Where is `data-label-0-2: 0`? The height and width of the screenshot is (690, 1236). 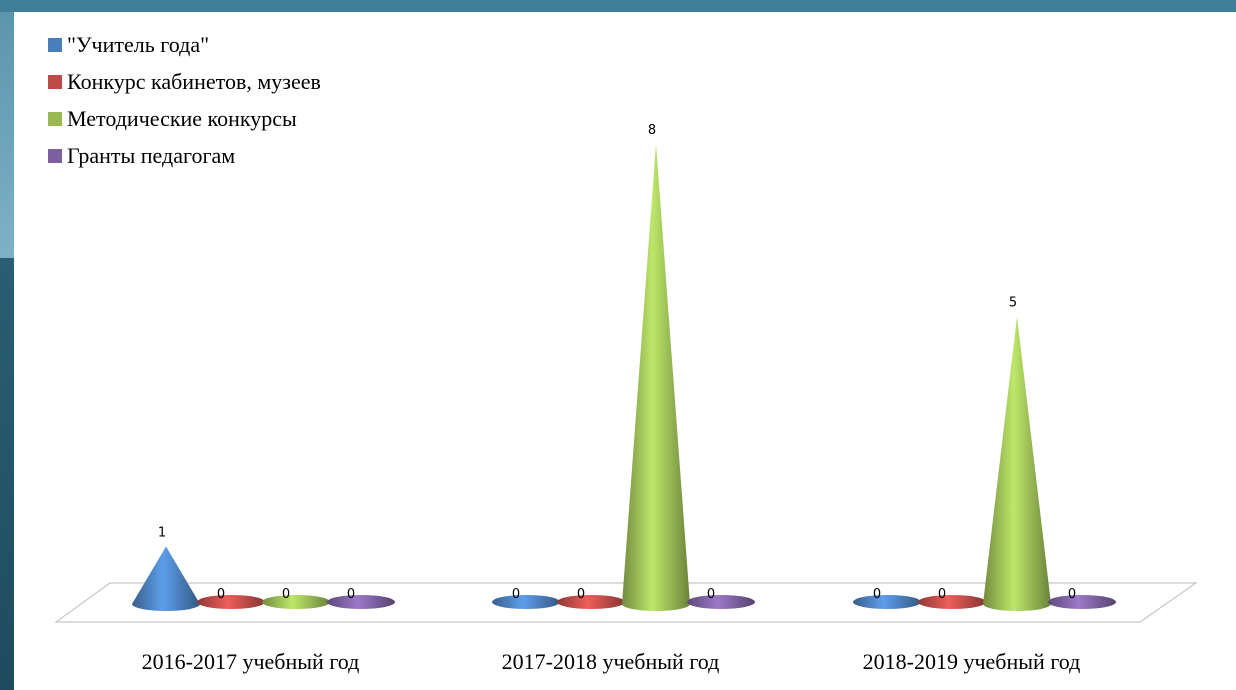
data-label-0-2: 0 is located at coordinates (286, 594).